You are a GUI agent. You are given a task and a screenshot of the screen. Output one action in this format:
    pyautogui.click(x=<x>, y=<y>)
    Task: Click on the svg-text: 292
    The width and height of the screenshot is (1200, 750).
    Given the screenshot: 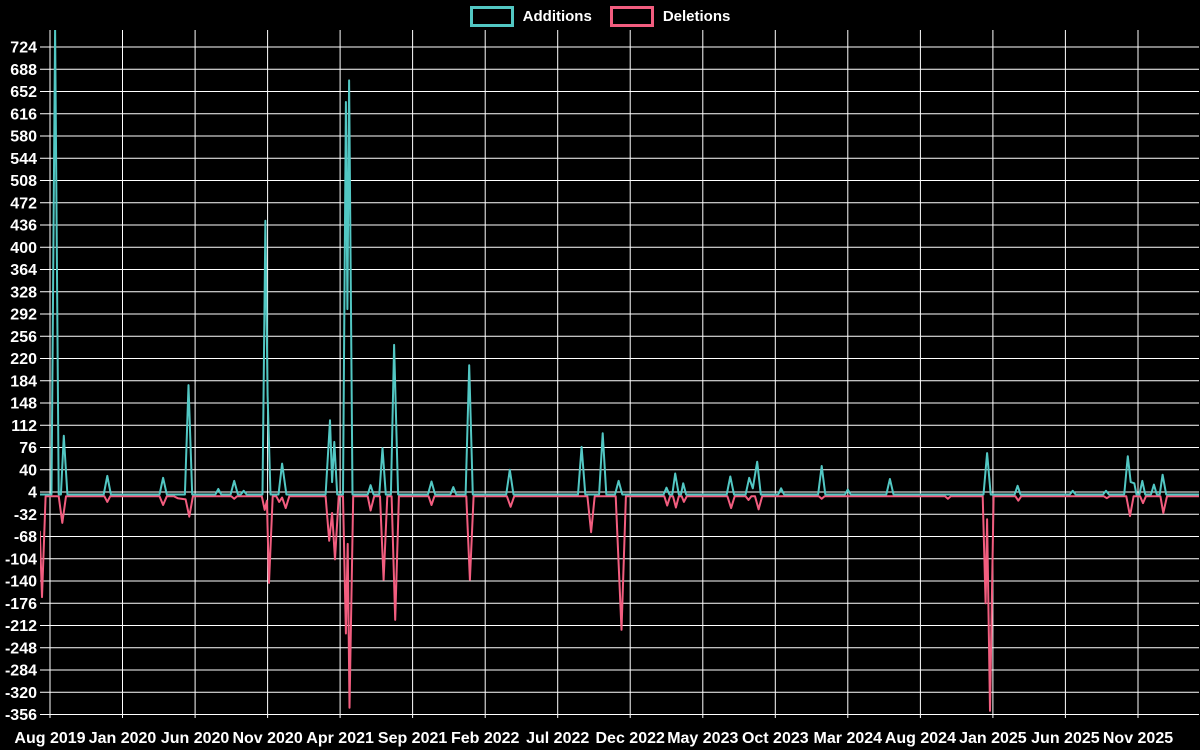 What is the action you would take?
    pyautogui.click(x=23, y=315)
    